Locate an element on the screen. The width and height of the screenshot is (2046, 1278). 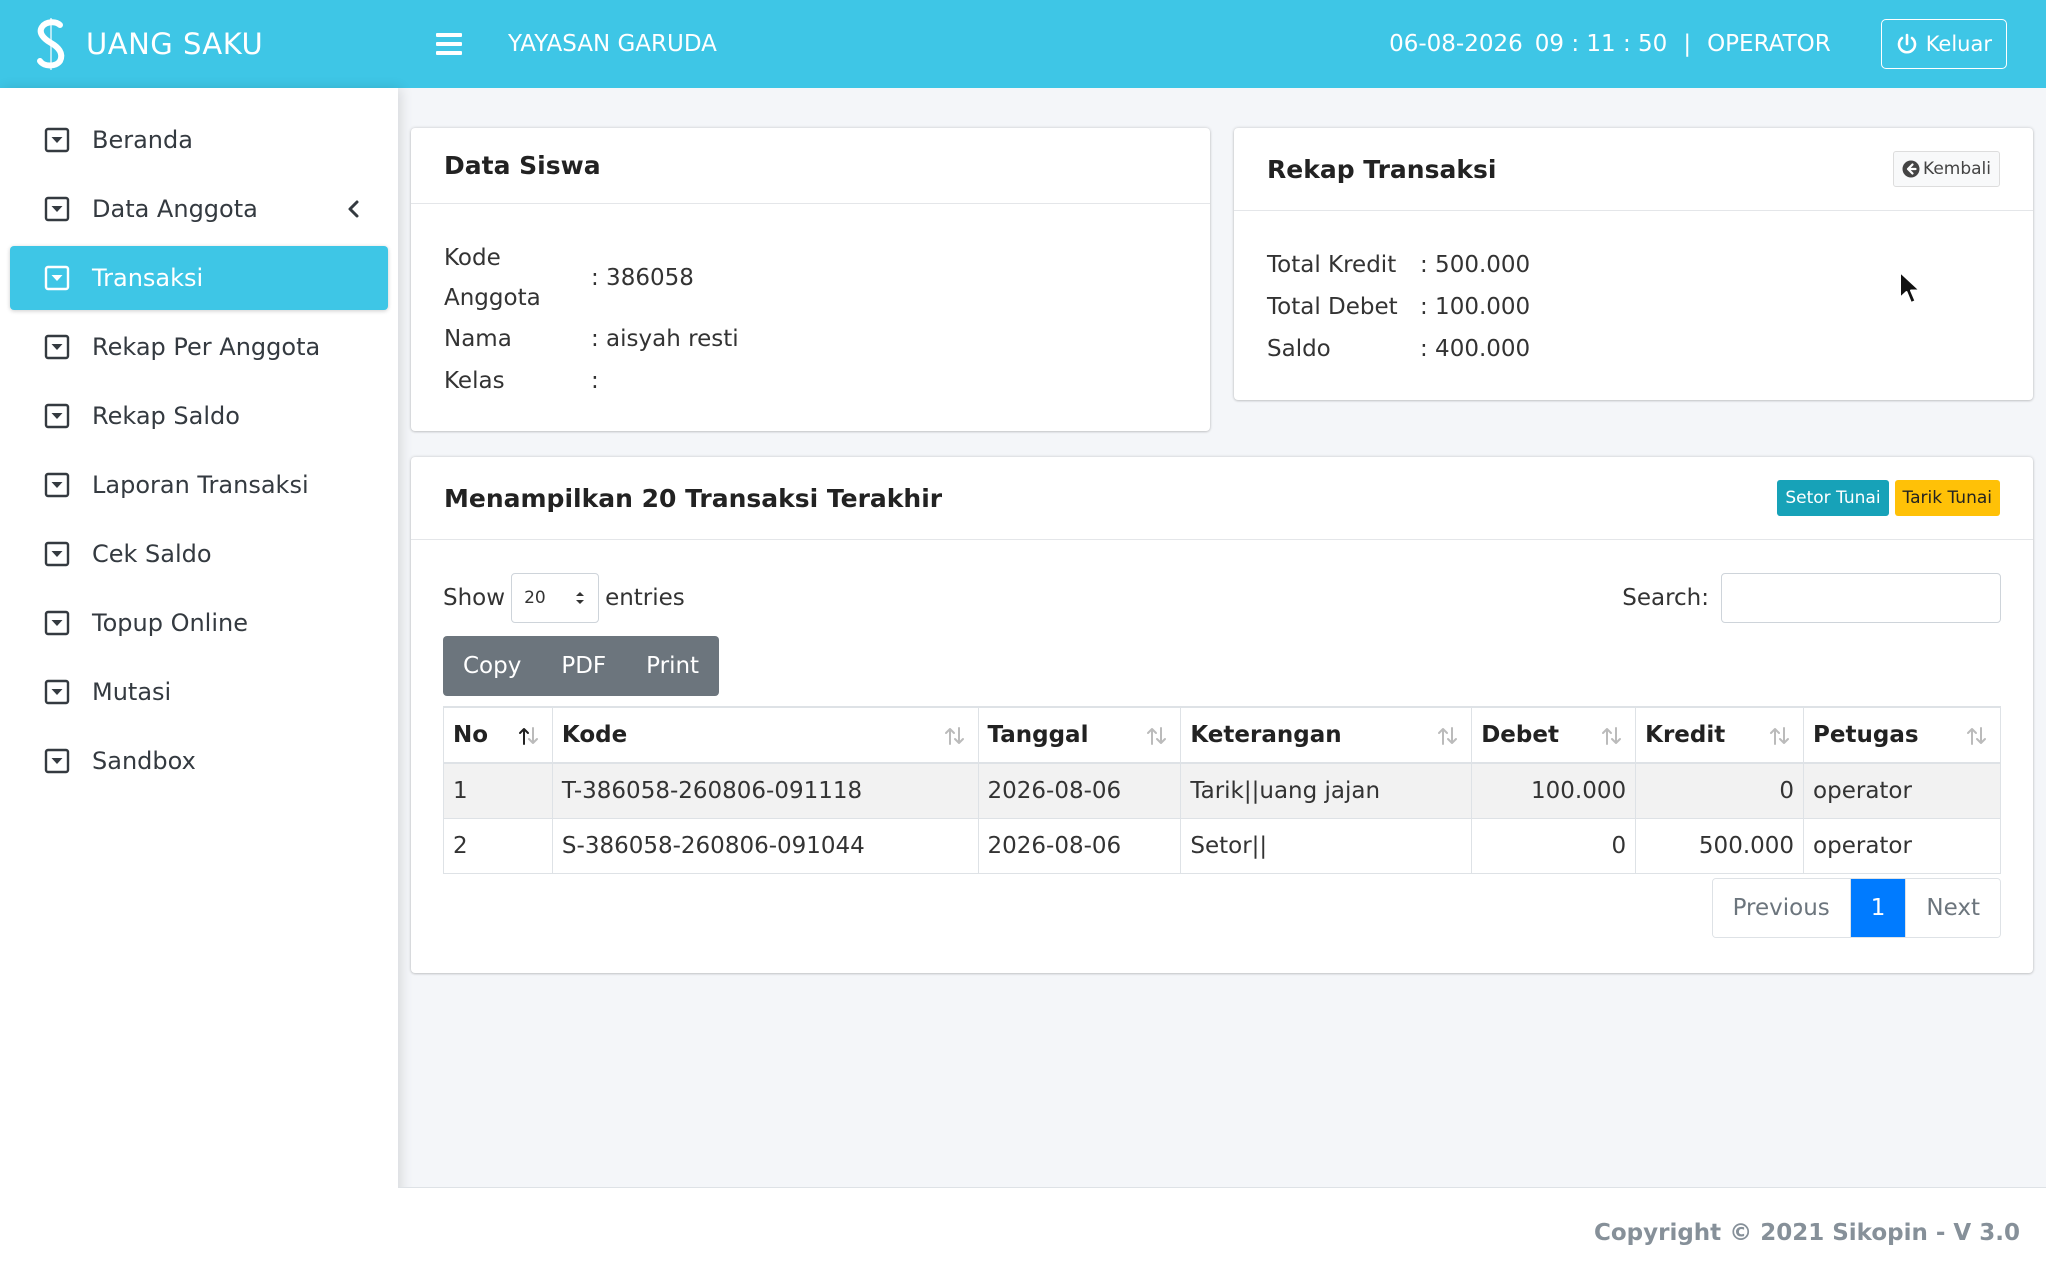
total-kredit-label: Total Kredit is located at coordinates (1332, 265).